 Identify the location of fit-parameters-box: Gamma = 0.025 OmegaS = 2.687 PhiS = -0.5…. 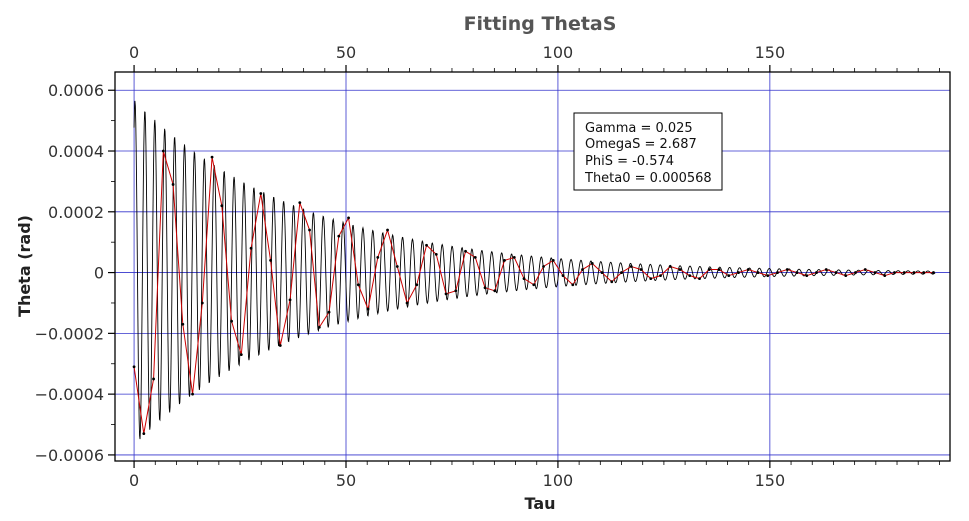
(648, 151).